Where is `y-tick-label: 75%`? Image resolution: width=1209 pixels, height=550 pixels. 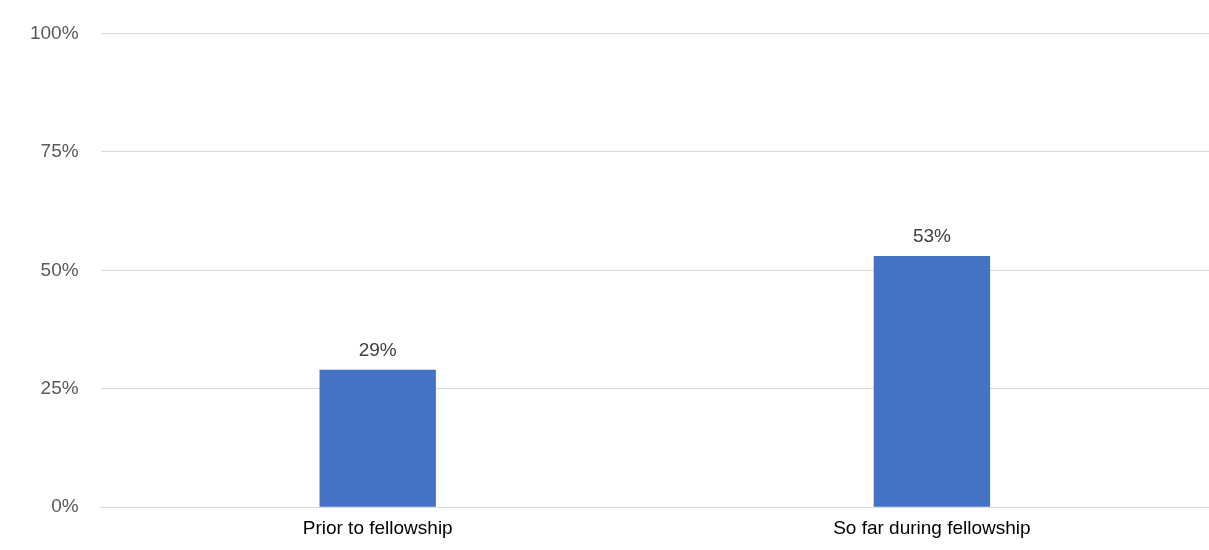
y-tick-label: 75% is located at coordinates (59, 151).